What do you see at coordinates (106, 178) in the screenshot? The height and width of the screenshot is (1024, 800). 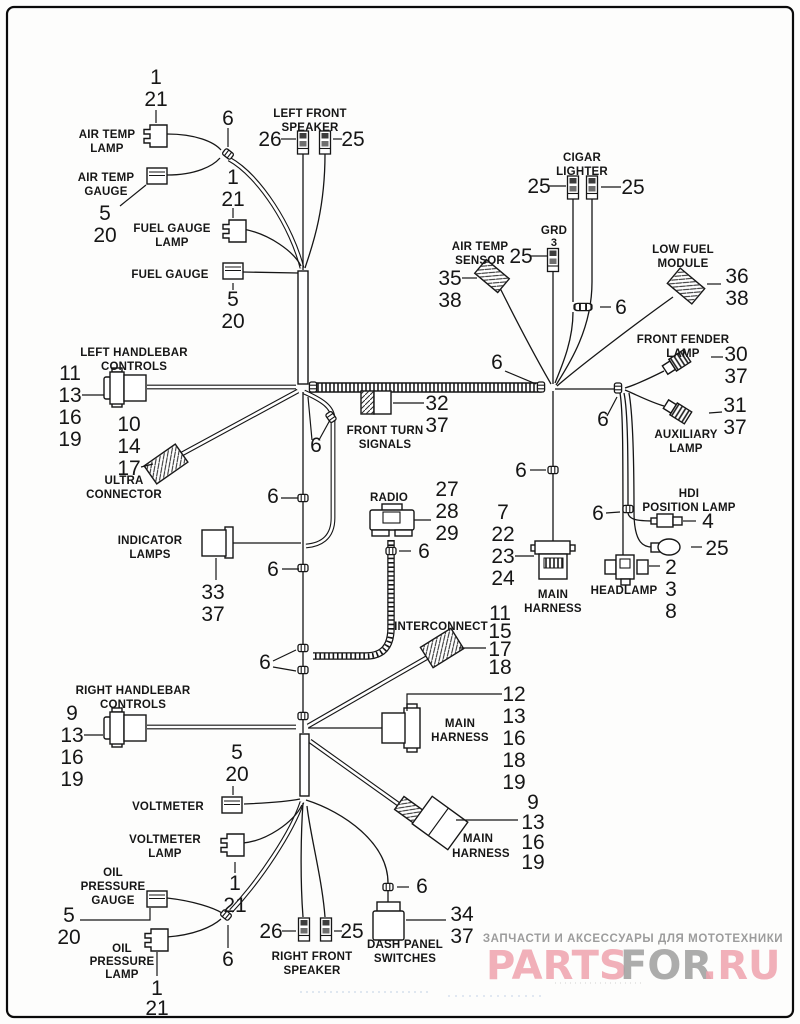 I see `air-temp-gauge-label: AIR TEMP` at bounding box center [106, 178].